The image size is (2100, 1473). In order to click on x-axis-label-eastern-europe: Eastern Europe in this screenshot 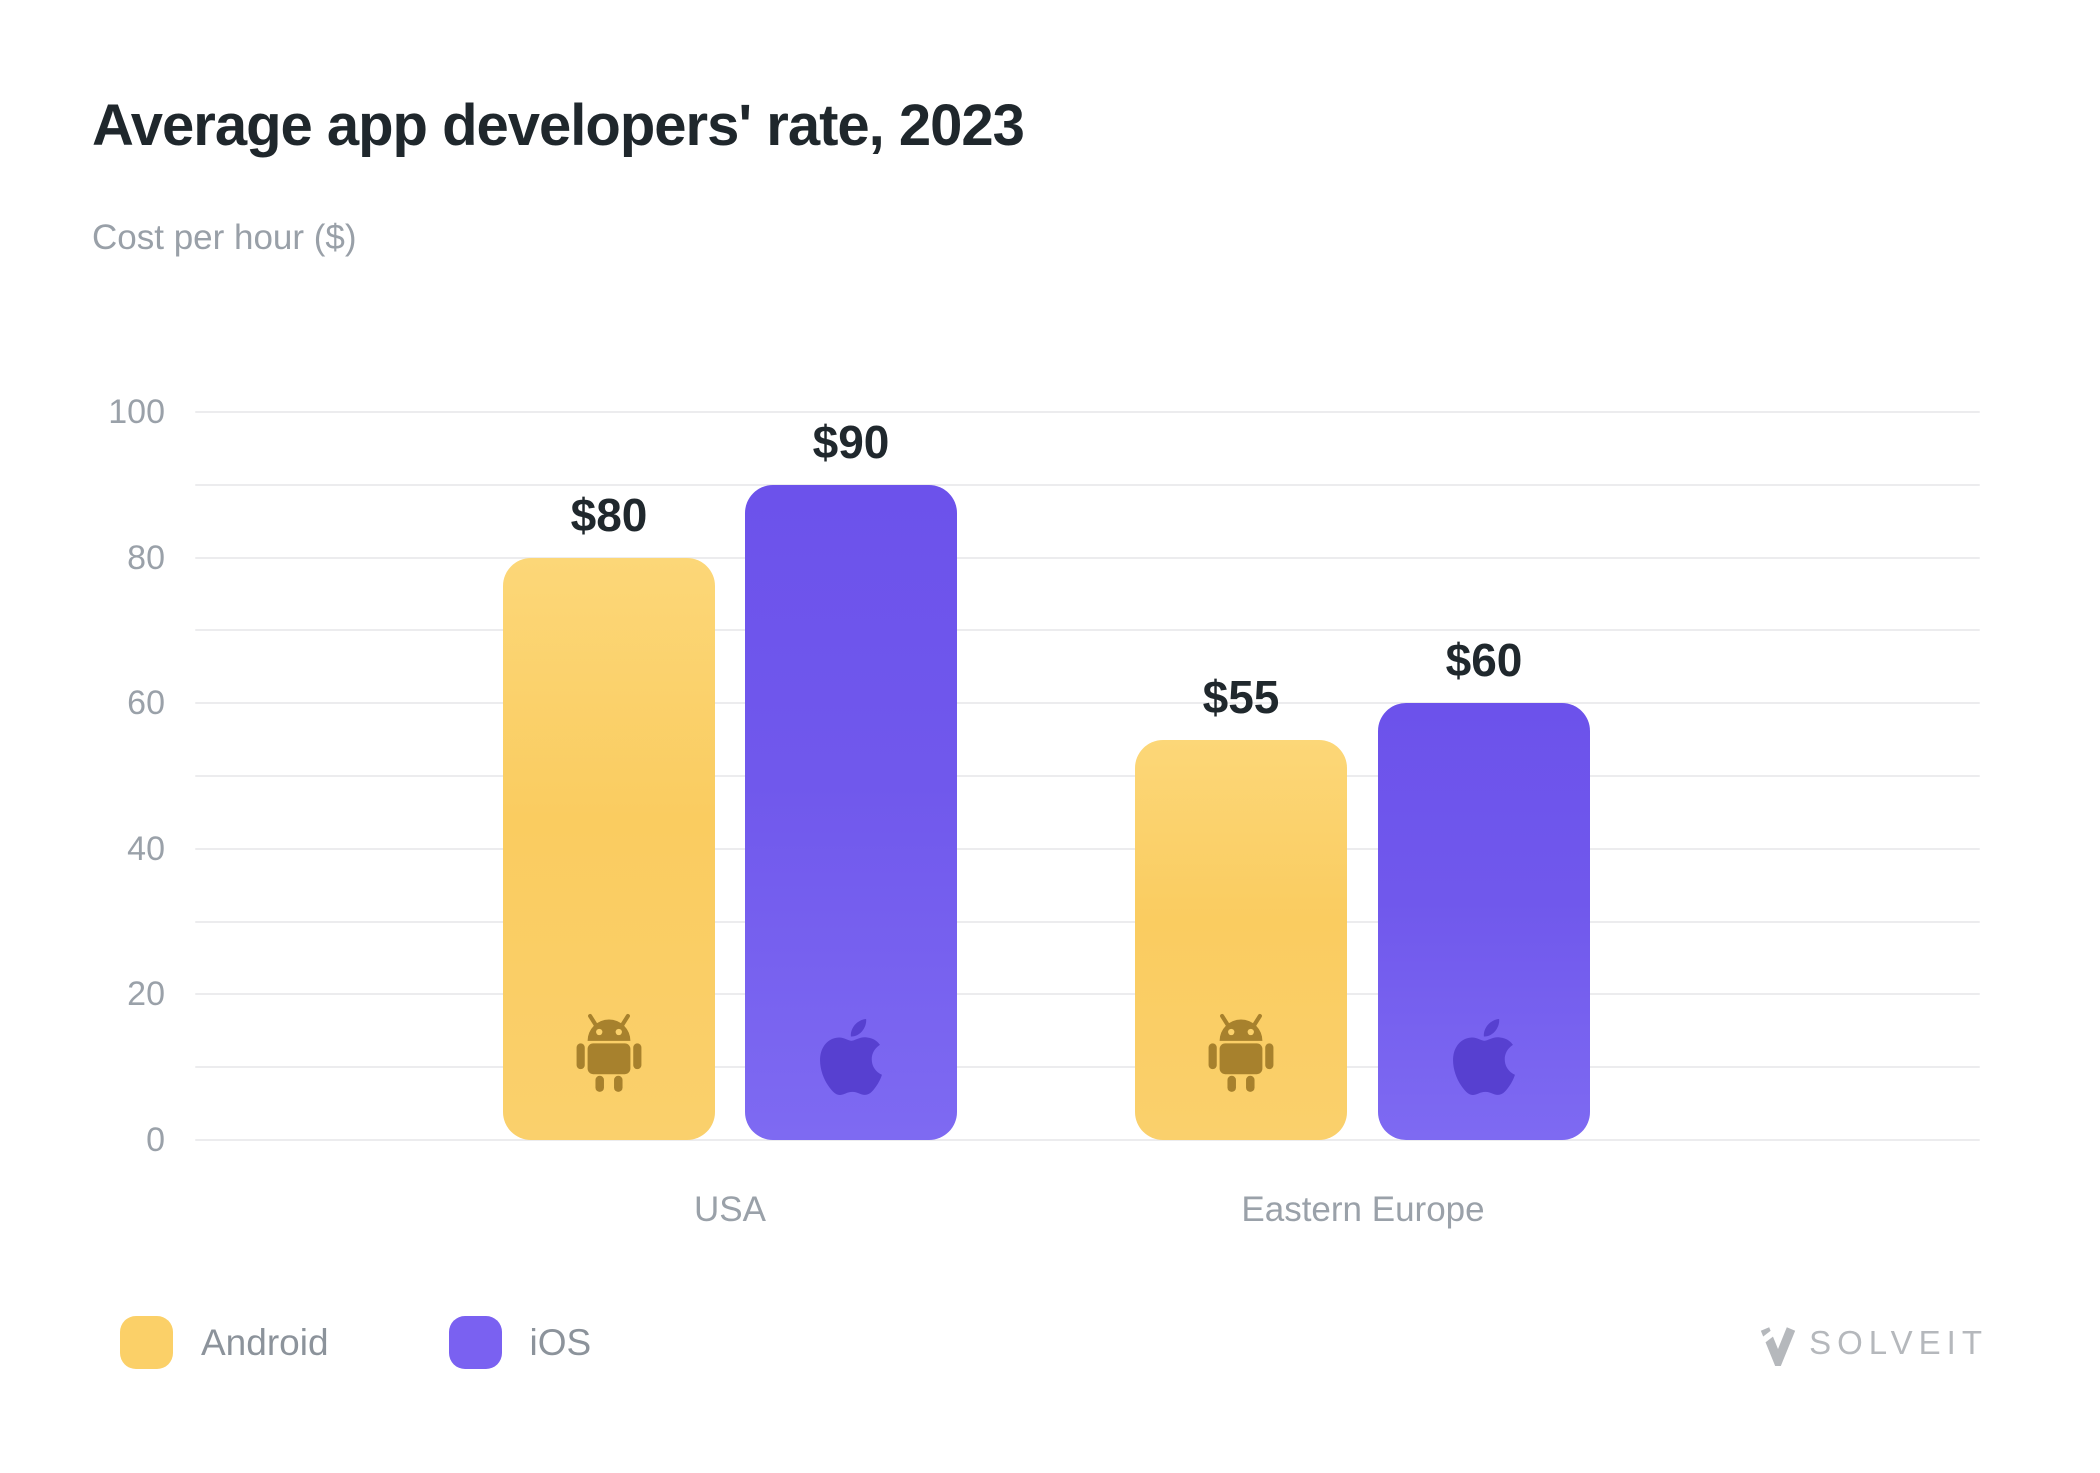, I will do `click(1363, 1209)`.